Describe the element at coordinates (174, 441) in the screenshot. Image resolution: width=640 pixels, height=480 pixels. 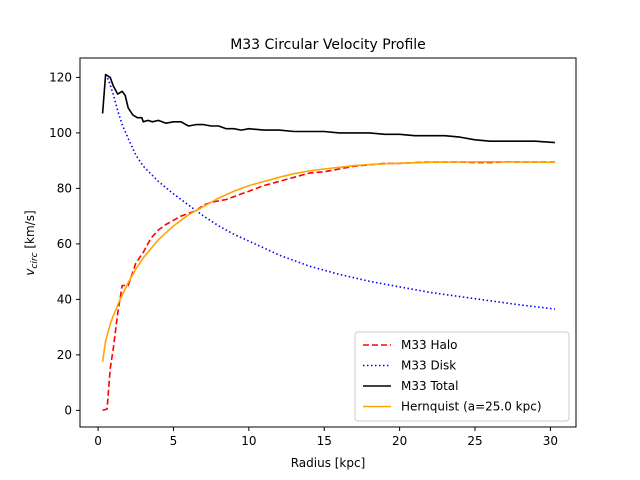
I see `x-tick-label: 5` at that location.